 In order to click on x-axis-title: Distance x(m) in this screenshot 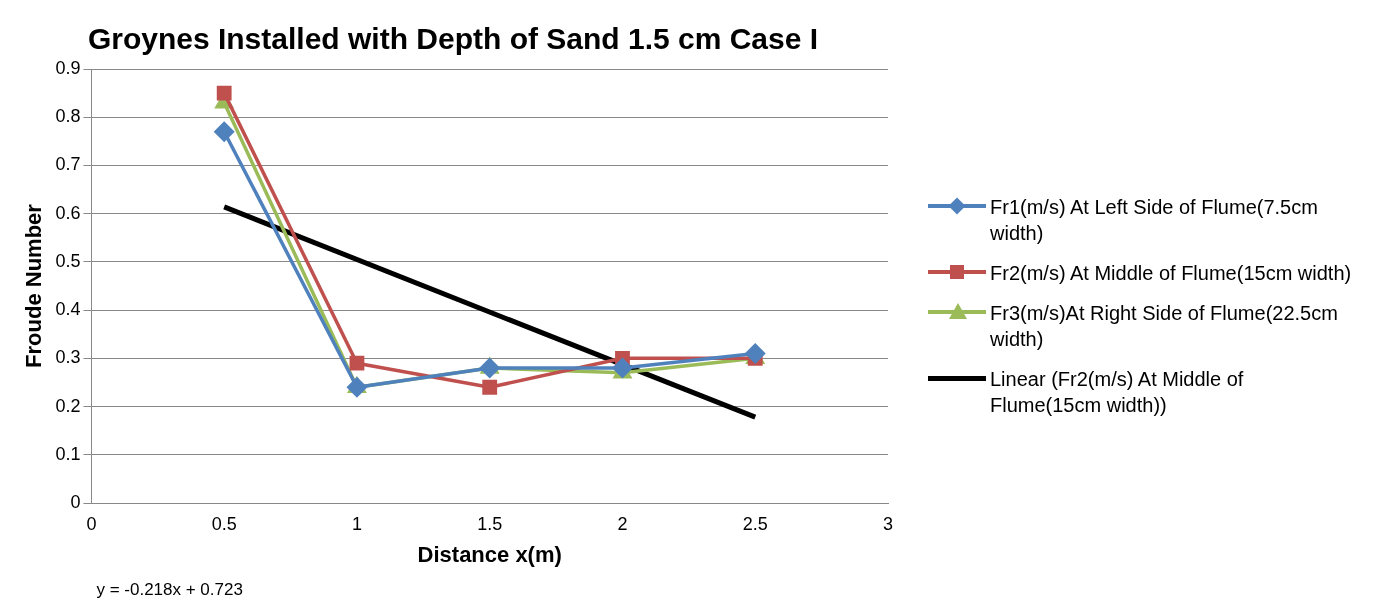, I will do `click(489, 554)`.